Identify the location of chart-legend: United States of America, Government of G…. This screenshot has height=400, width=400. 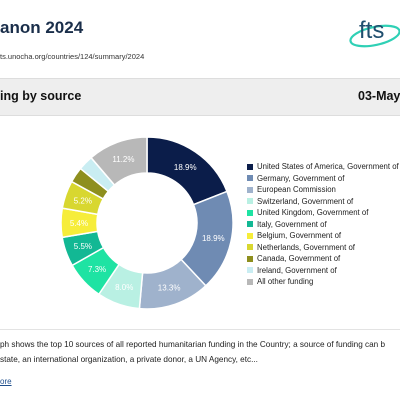
(323, 225).